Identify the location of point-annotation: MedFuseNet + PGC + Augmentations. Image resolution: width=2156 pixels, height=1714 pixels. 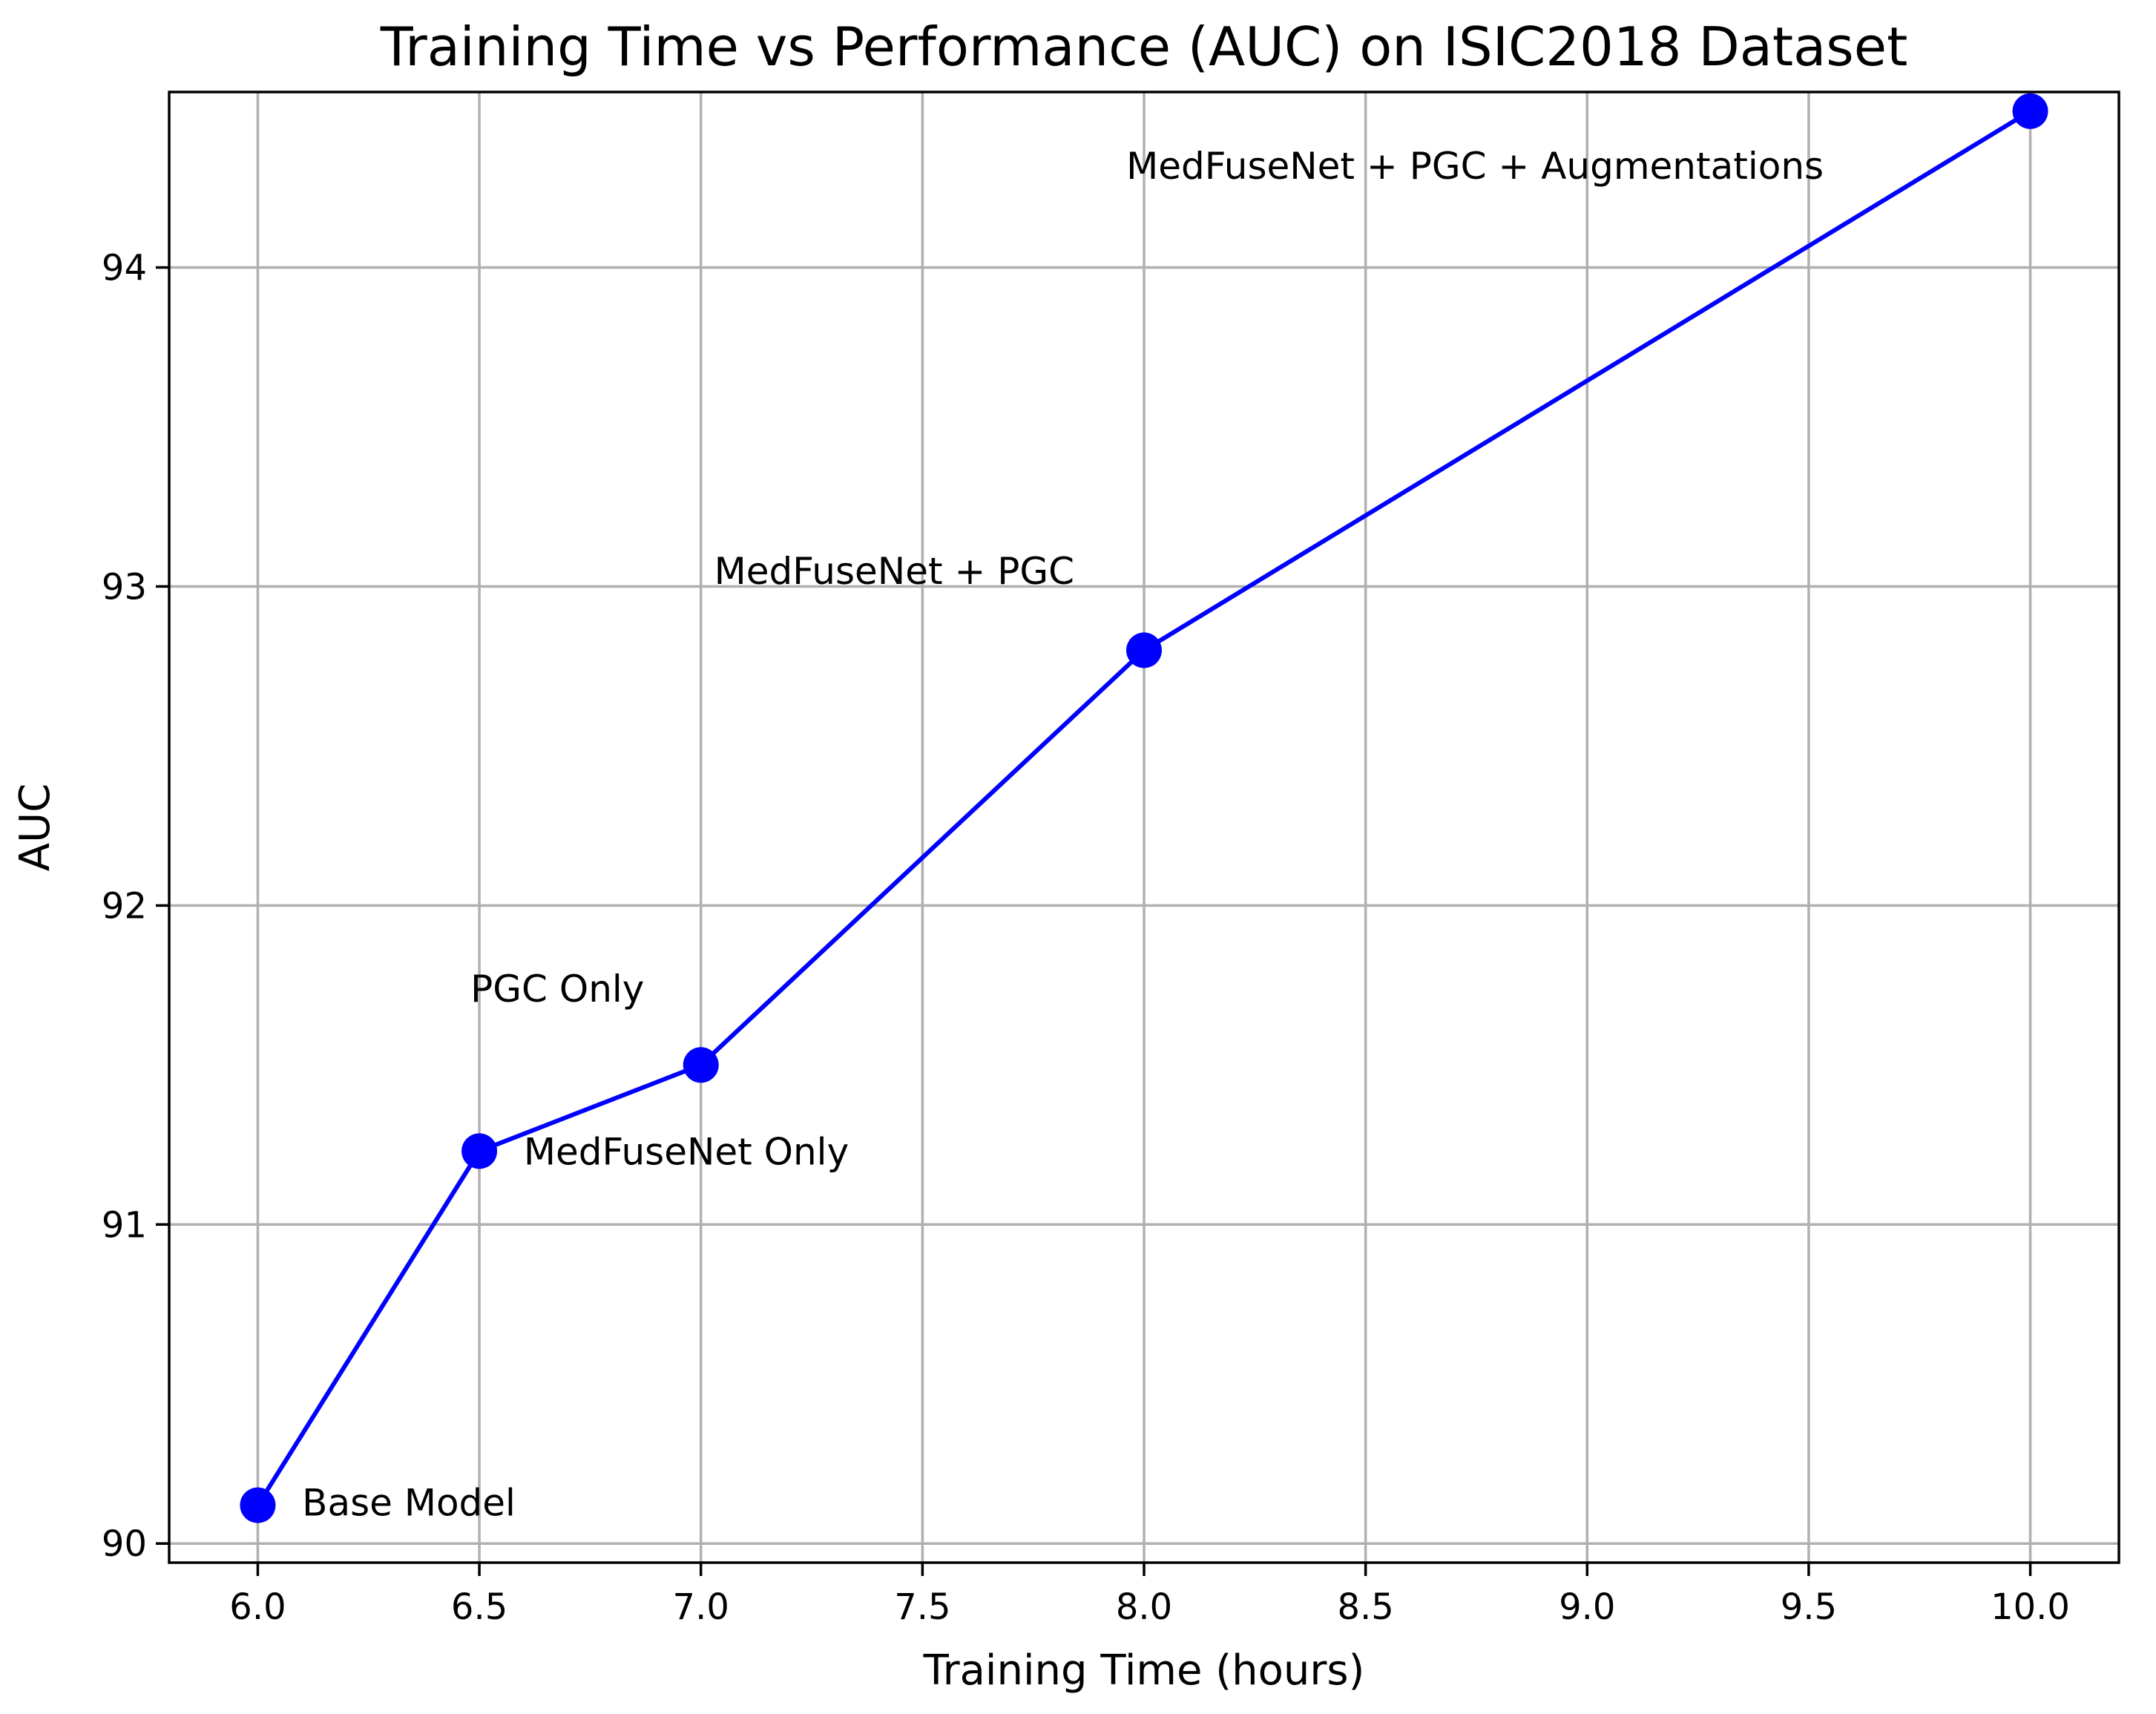
(1475, 166).